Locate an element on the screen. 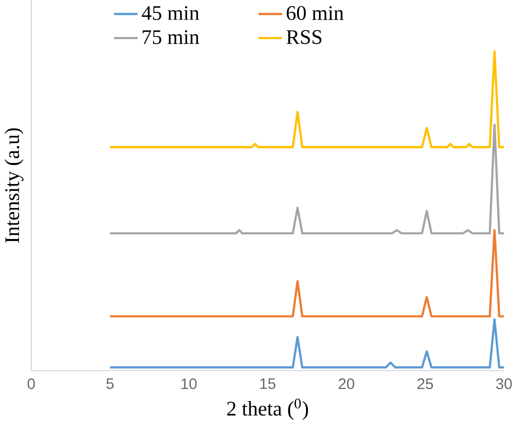 This screenshot has width=517, height=424. x-tick-label: 5 is located at coordinates (110, 383).